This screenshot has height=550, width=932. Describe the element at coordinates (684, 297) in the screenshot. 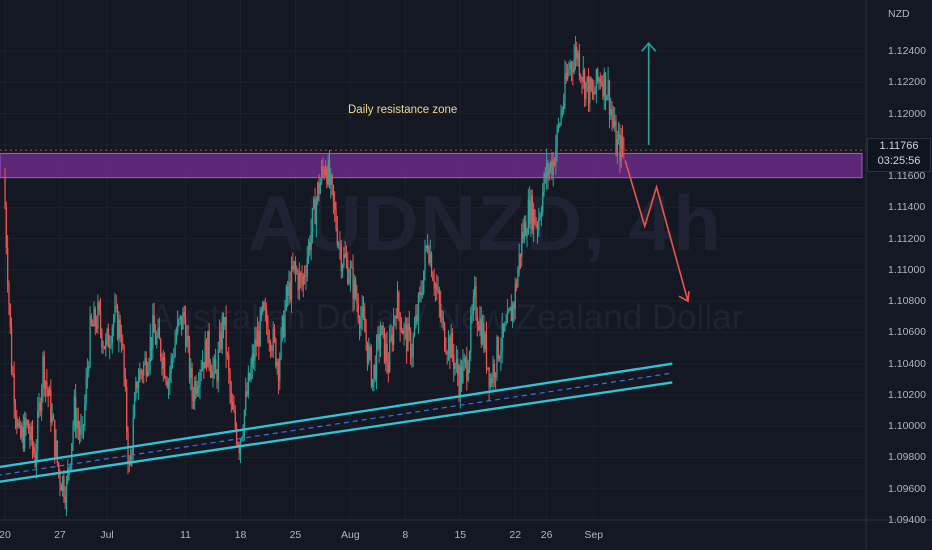

I see `down-arrow-head` at that location.